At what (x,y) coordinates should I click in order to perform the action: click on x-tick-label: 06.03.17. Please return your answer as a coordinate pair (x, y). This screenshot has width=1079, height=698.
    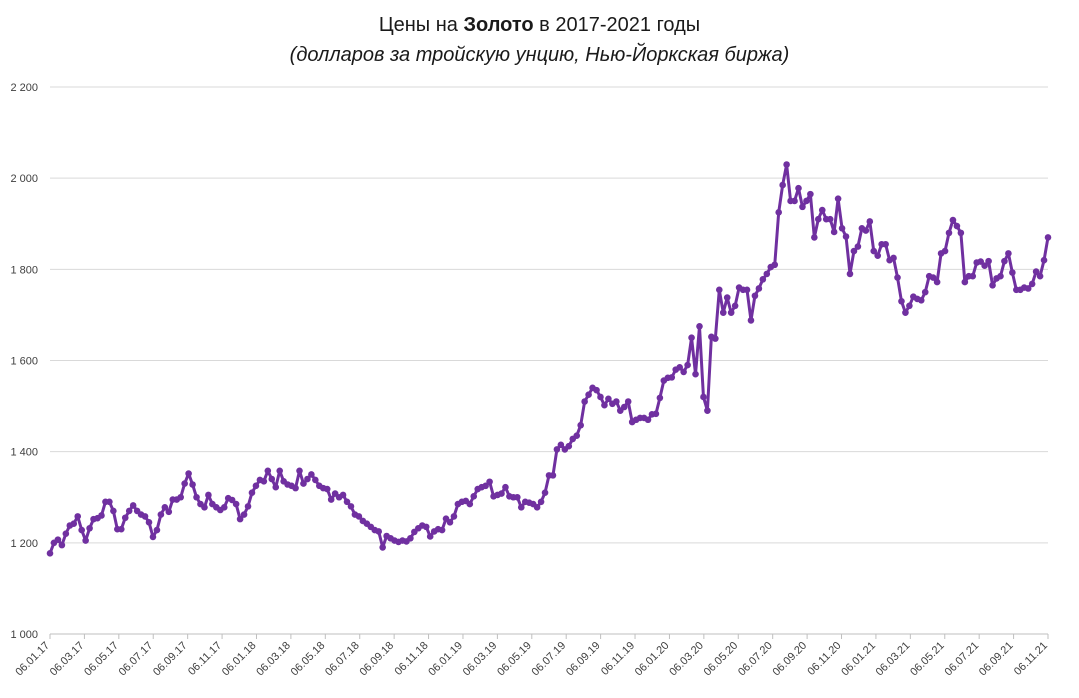
    Looking at the image, I should click on (67, 659).